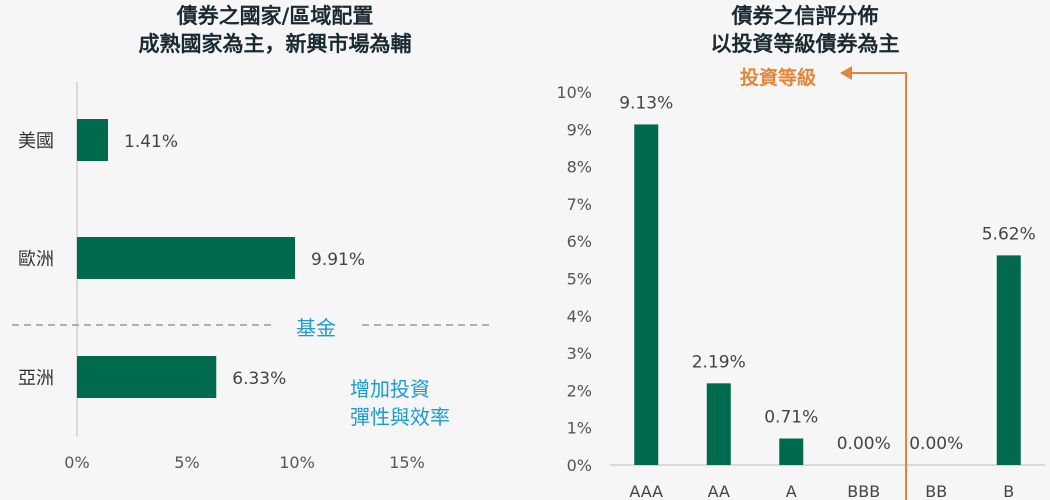 The image size is (1050, 500). What do you see at coordinates (186, 462) in the screenshot?
I see `x-tick-label: 5%` at bounding box center [186, 462].